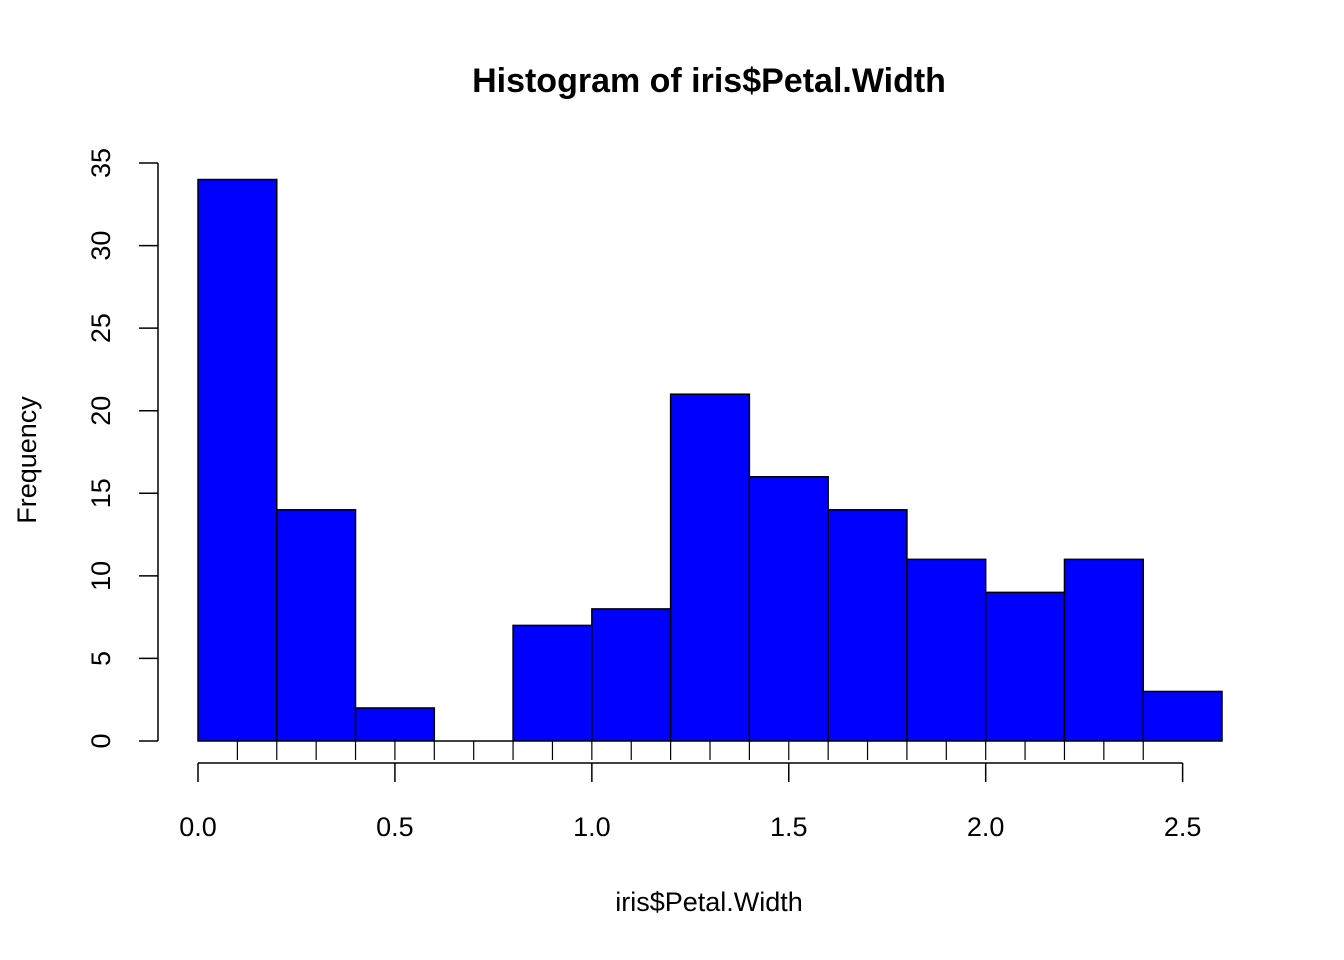  I want to click on y-tick-label: 5, so click(101, 658).